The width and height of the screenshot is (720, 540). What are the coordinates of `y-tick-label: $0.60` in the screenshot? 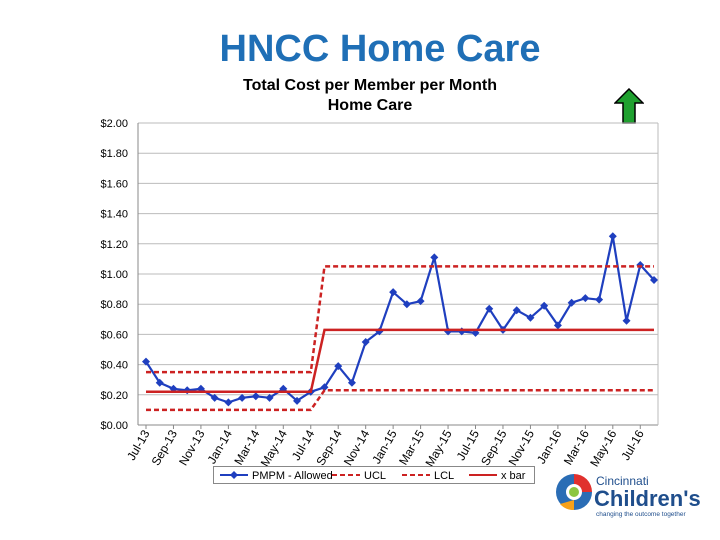 It's located at (114, 335).